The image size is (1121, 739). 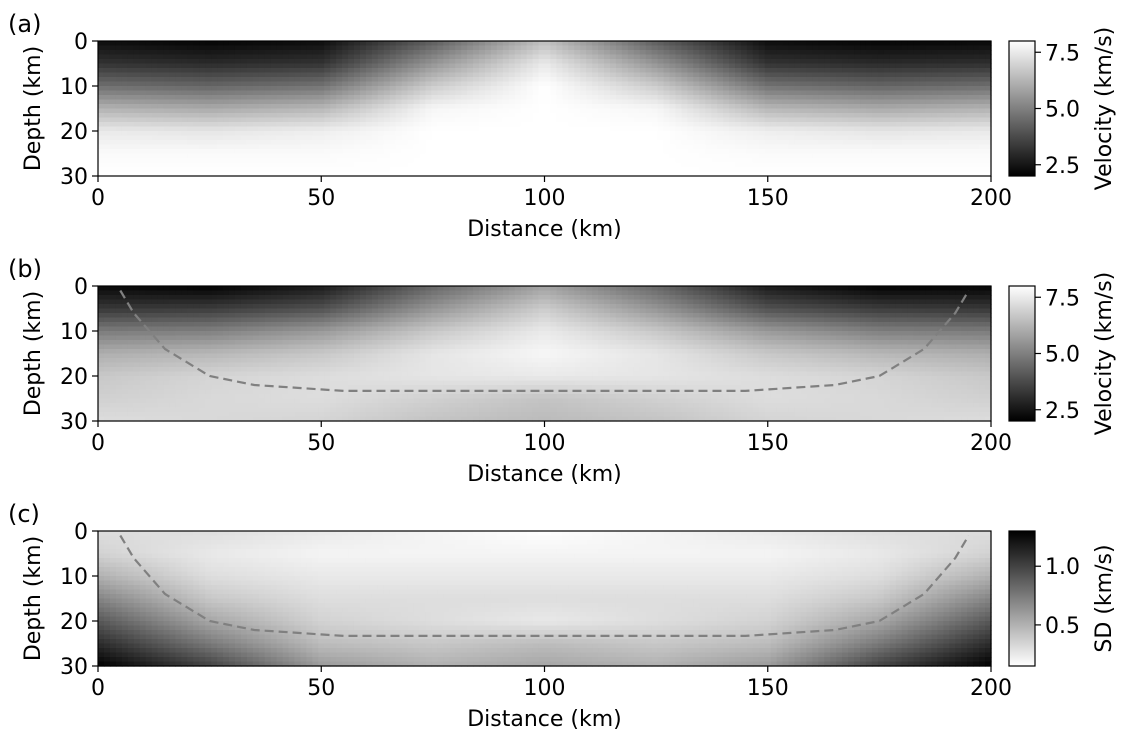 What do you see at coordinates (74, 87) in the screenshot?
I see `y-tick-label: 10` at bounding box center [74, 87].